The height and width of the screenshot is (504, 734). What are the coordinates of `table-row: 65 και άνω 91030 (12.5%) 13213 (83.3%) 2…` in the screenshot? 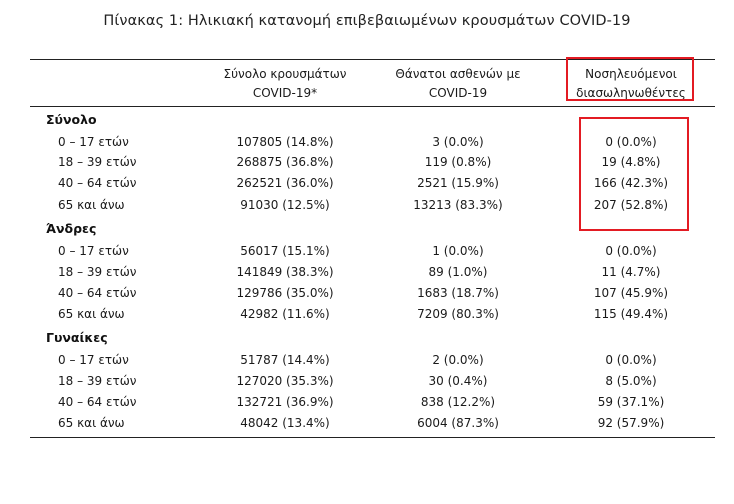 It's located at (367, 209).